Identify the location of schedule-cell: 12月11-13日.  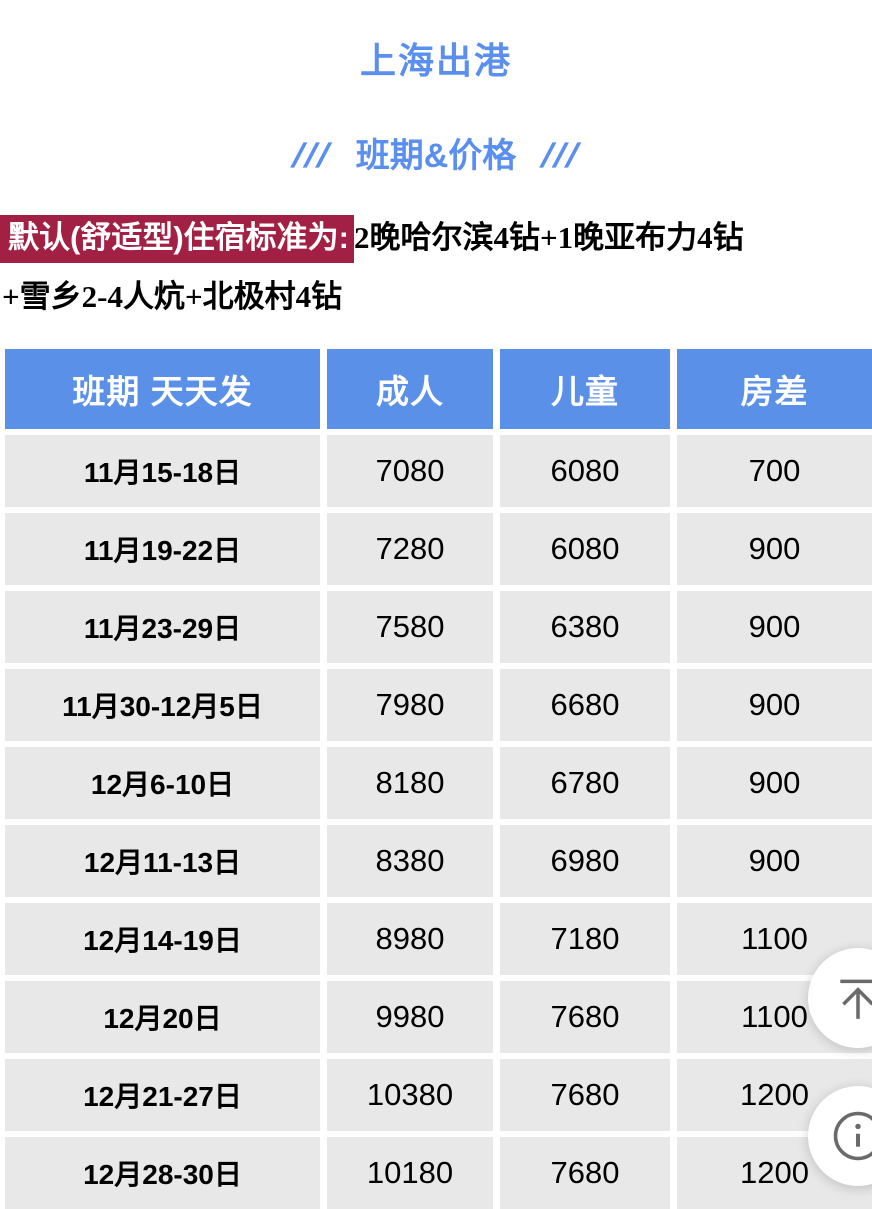
(162, 861).